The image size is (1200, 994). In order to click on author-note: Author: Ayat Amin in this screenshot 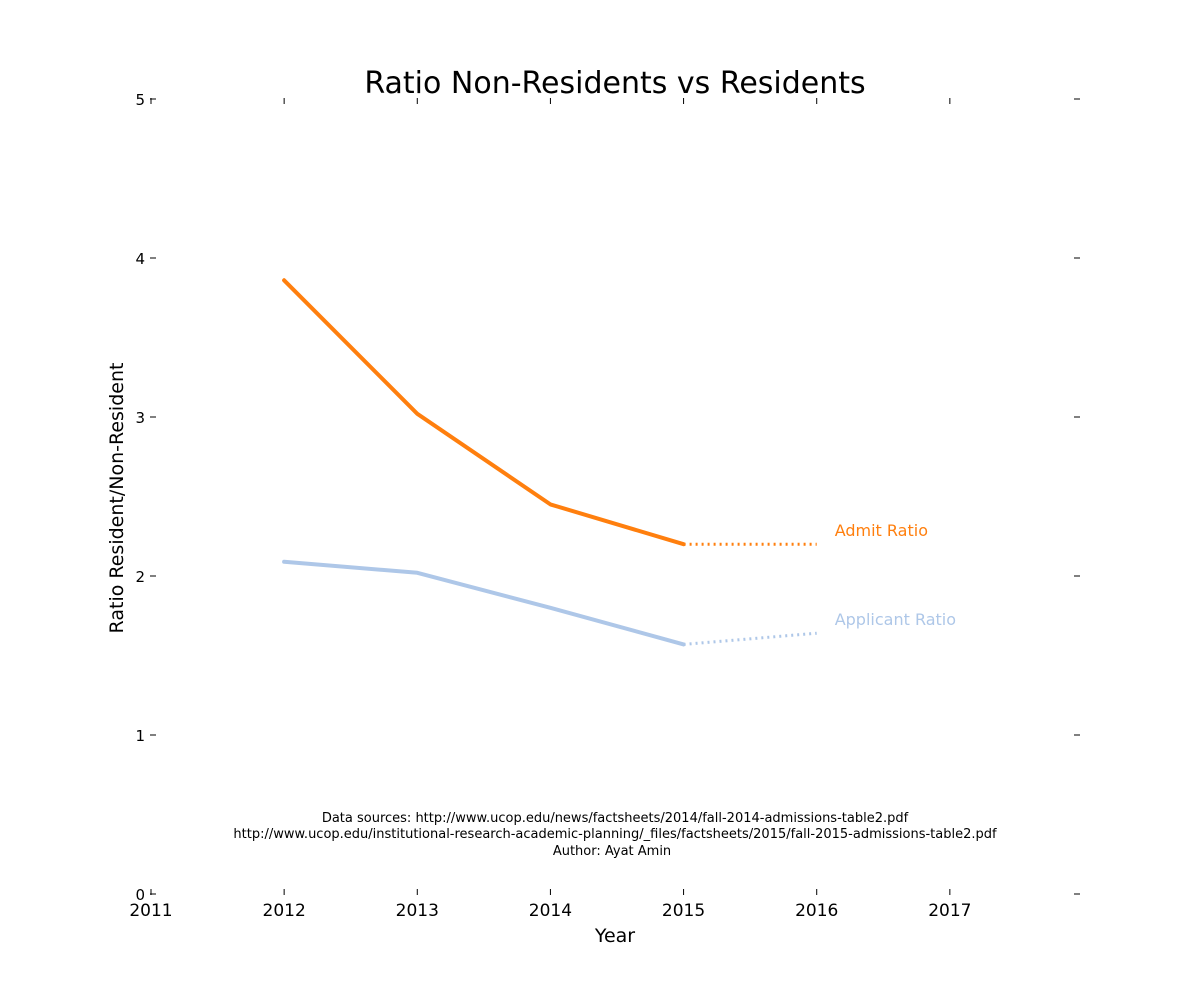, I will do `click(612, 851)`.